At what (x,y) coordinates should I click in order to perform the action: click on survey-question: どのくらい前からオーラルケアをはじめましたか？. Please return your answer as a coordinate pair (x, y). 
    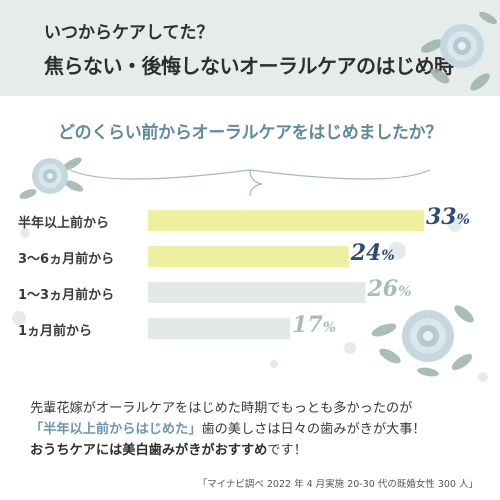
    Looking at the image, I should click on (250, 133).